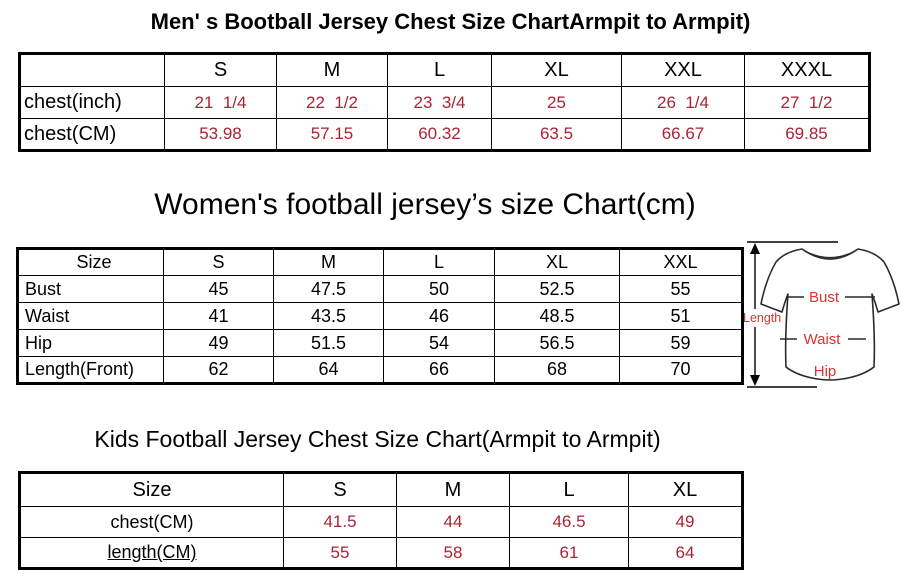 The width and height of the screenshot is (901, 585). What do you see at coordinates (439, 134) in the screenshot?
I see `table-cell: 60.32` at bounding box center [439, 134].